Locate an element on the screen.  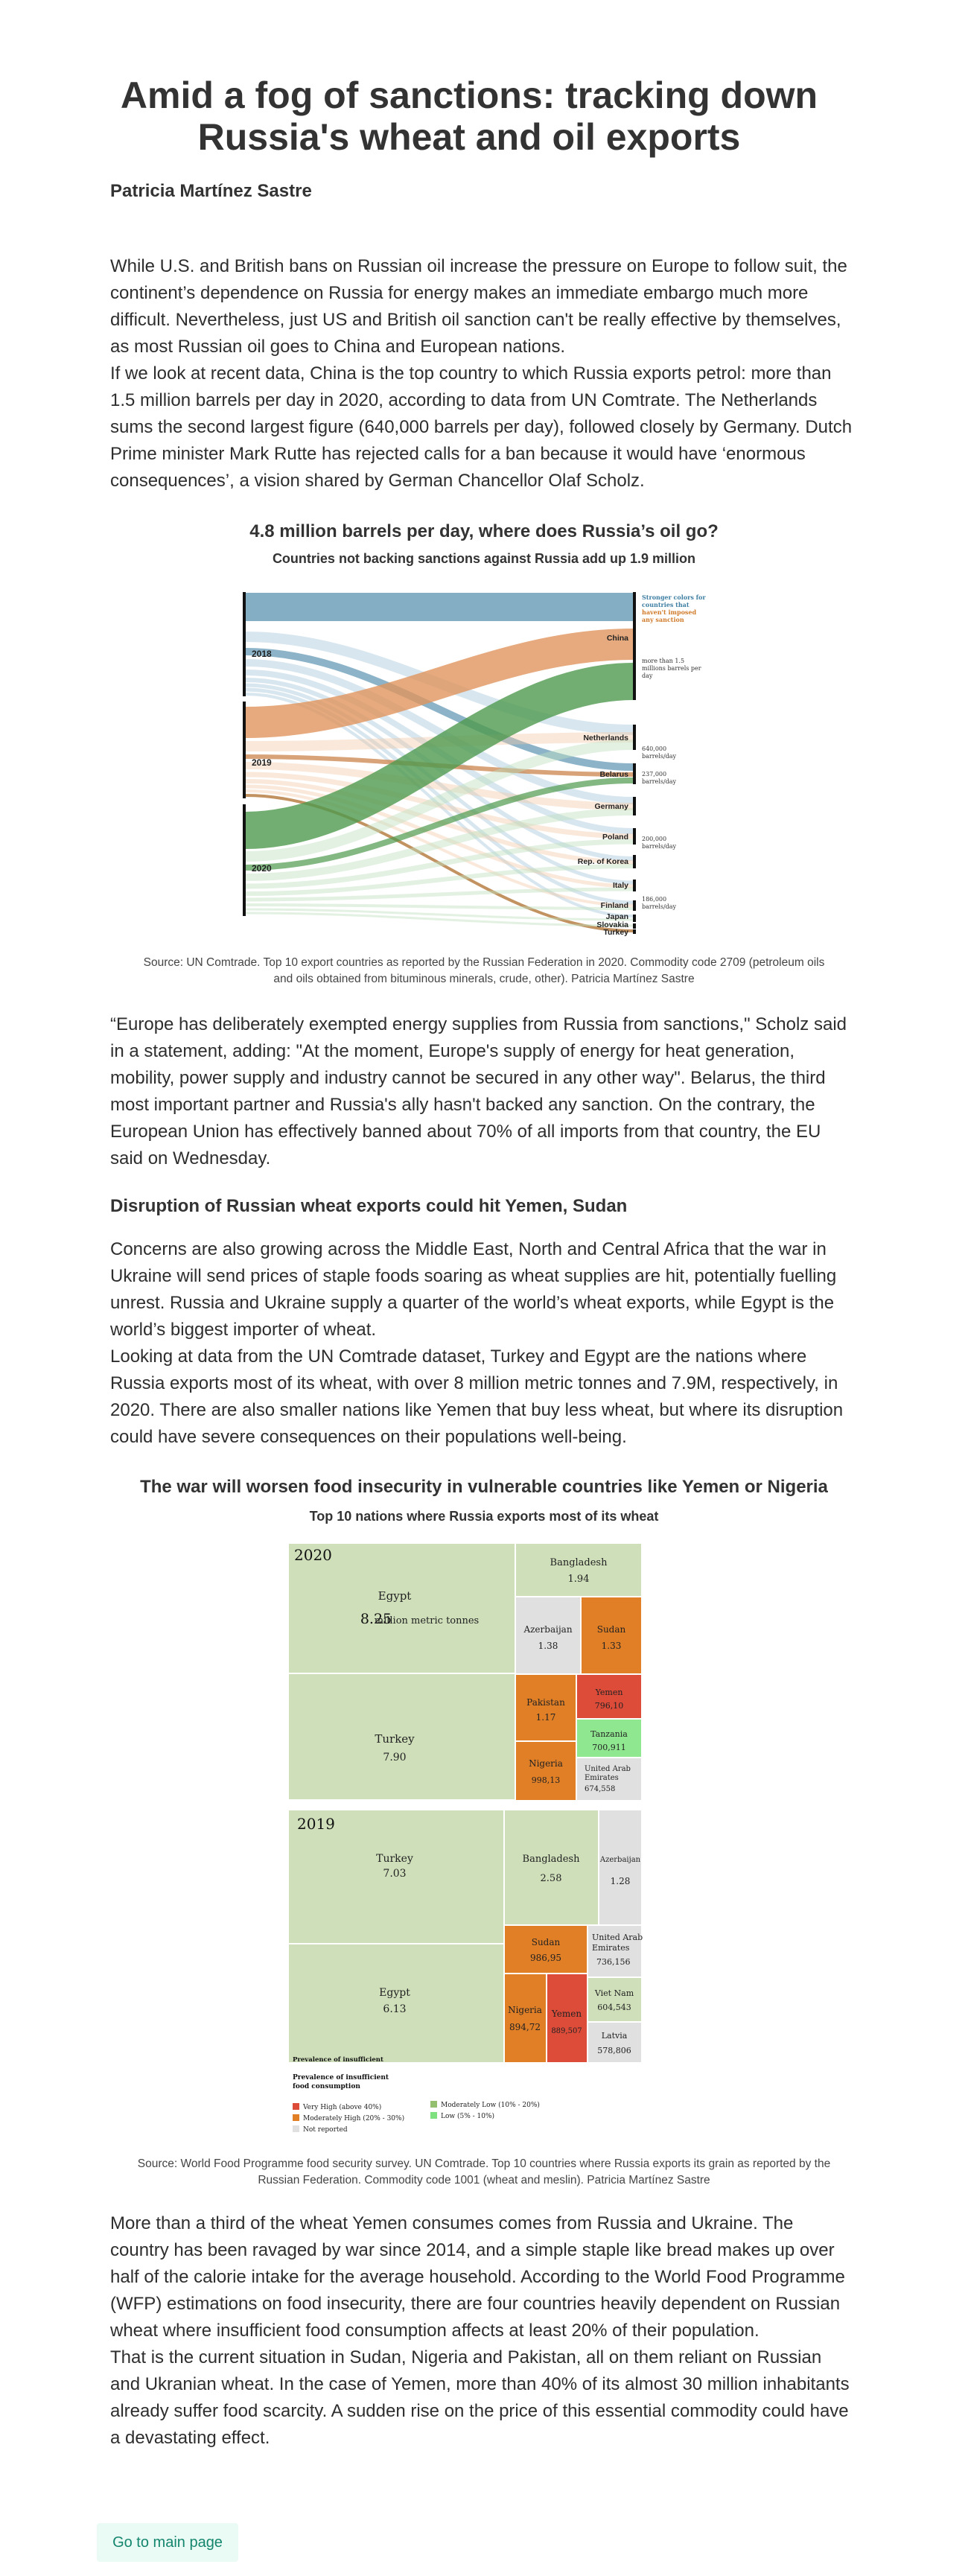
svg-text: countries that is located at coordinates (666, 604).